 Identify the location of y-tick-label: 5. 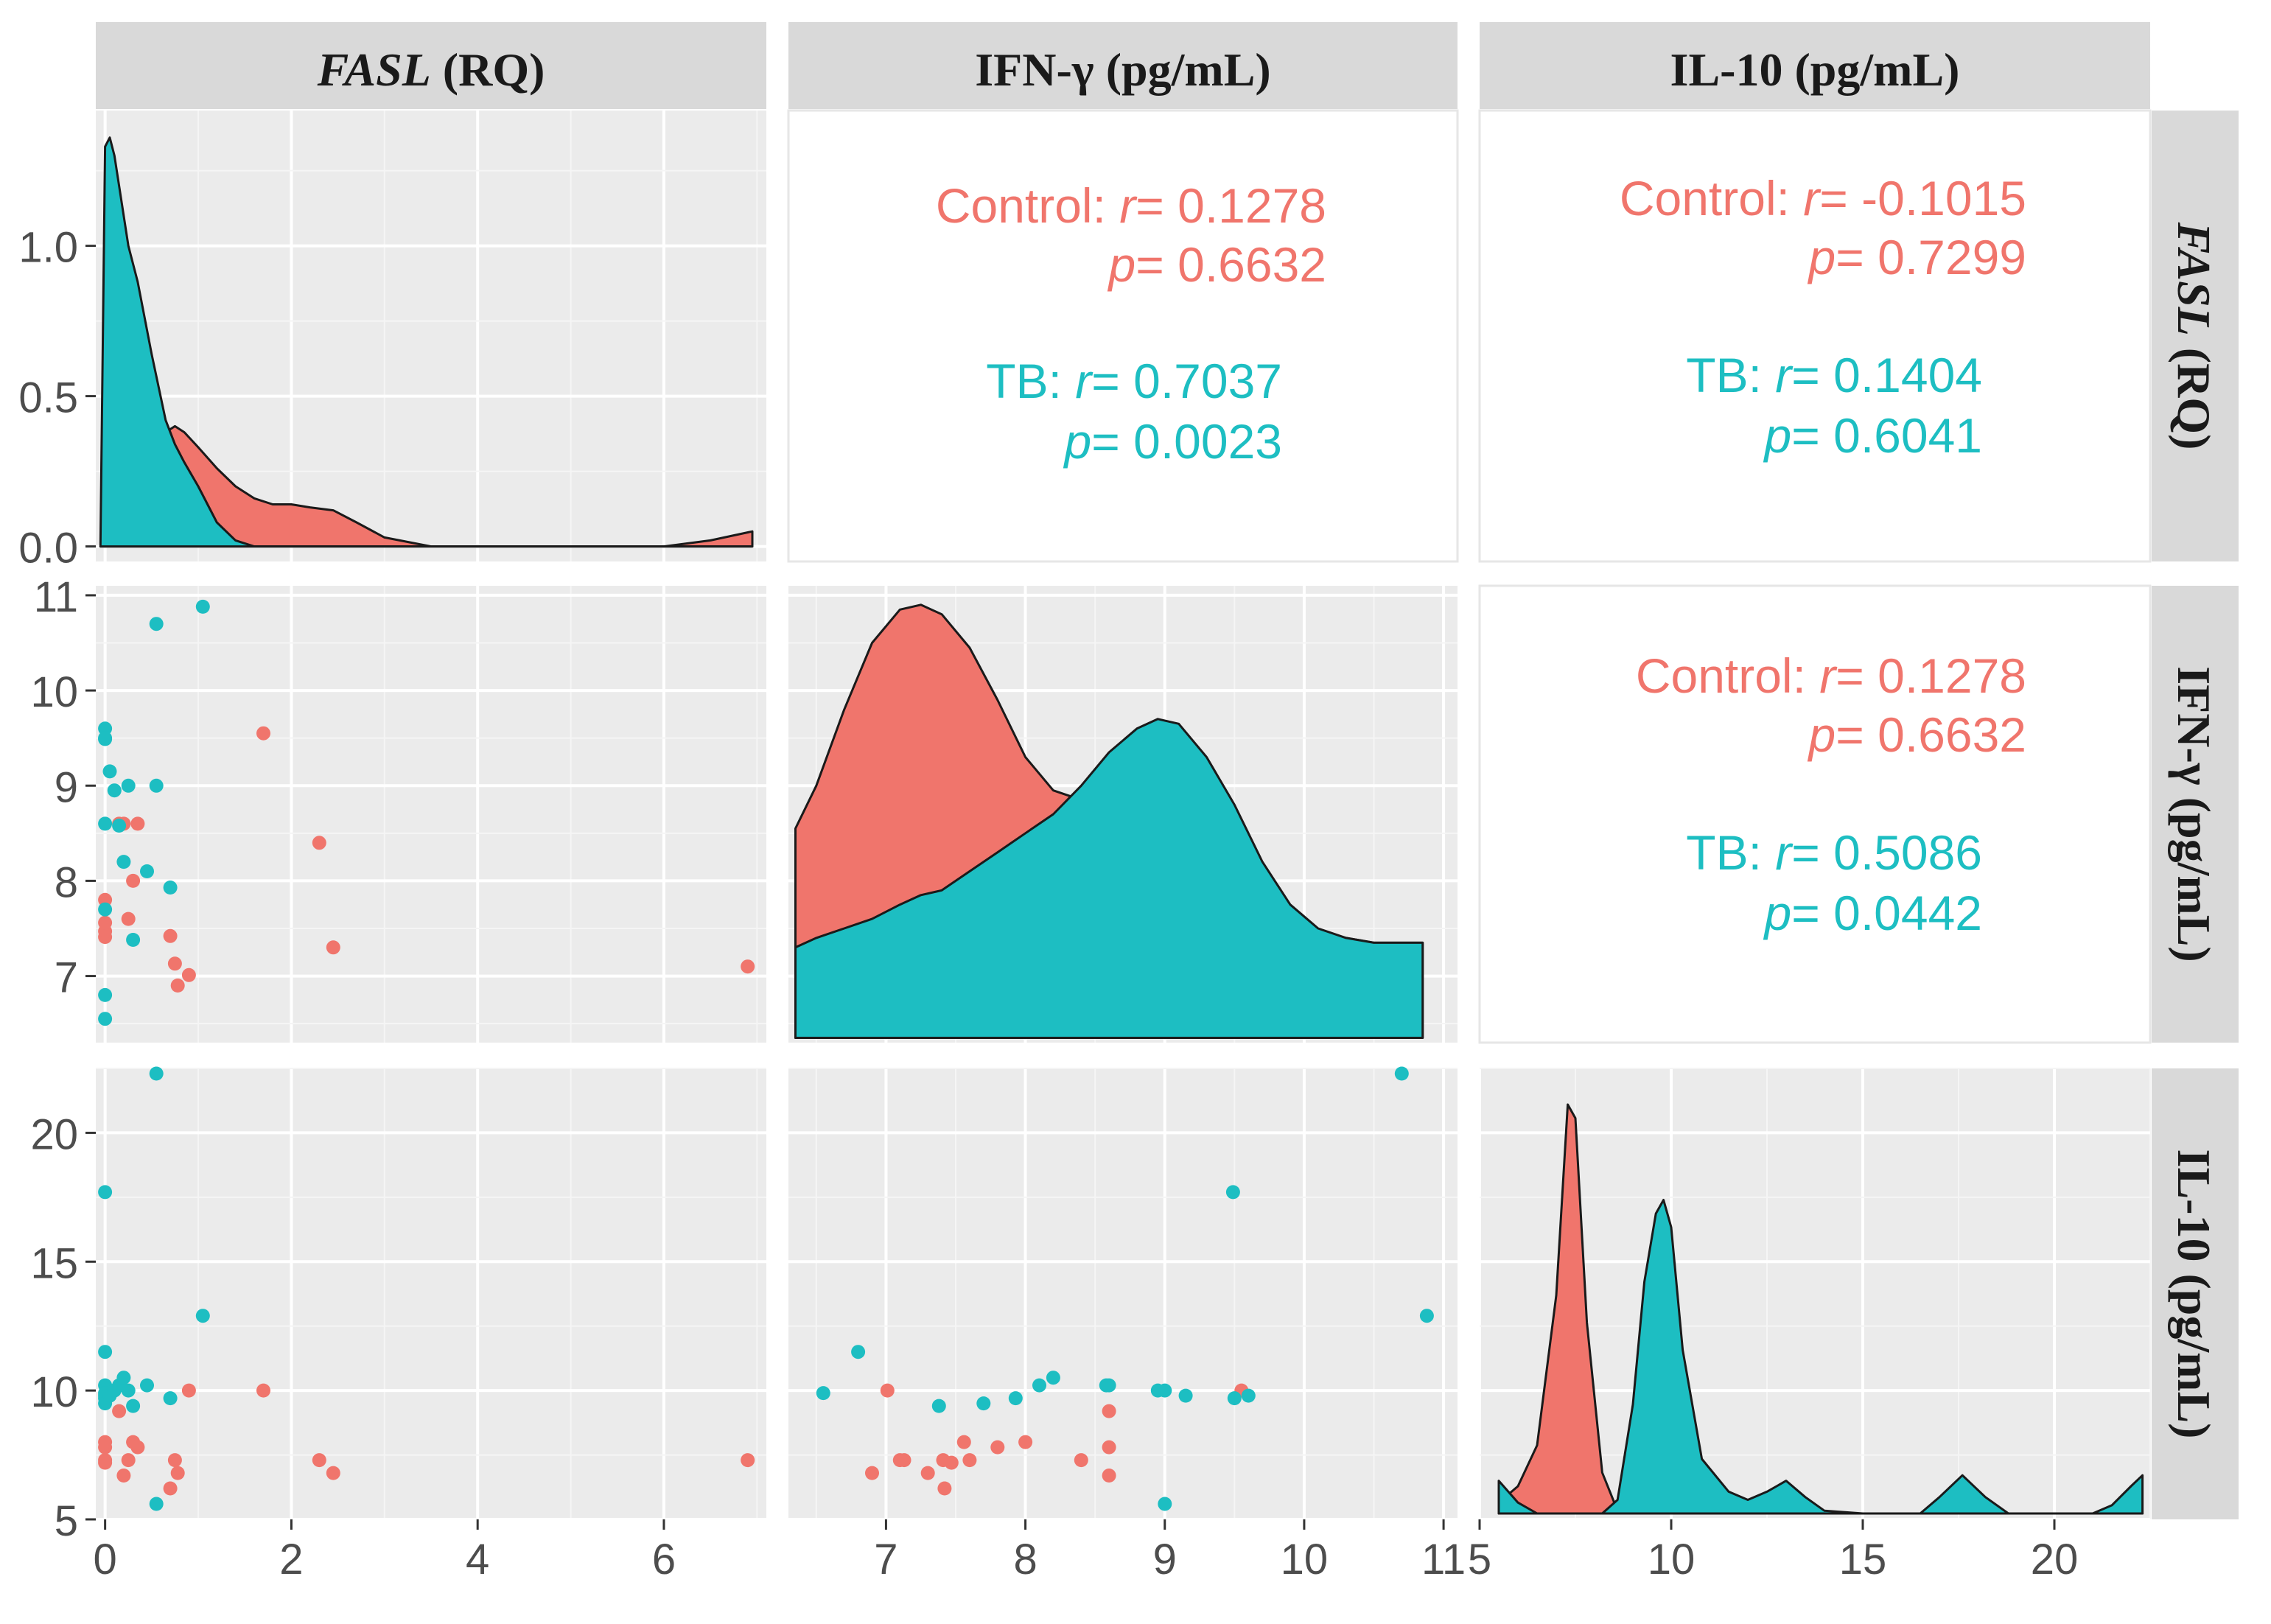
(66, 1521).